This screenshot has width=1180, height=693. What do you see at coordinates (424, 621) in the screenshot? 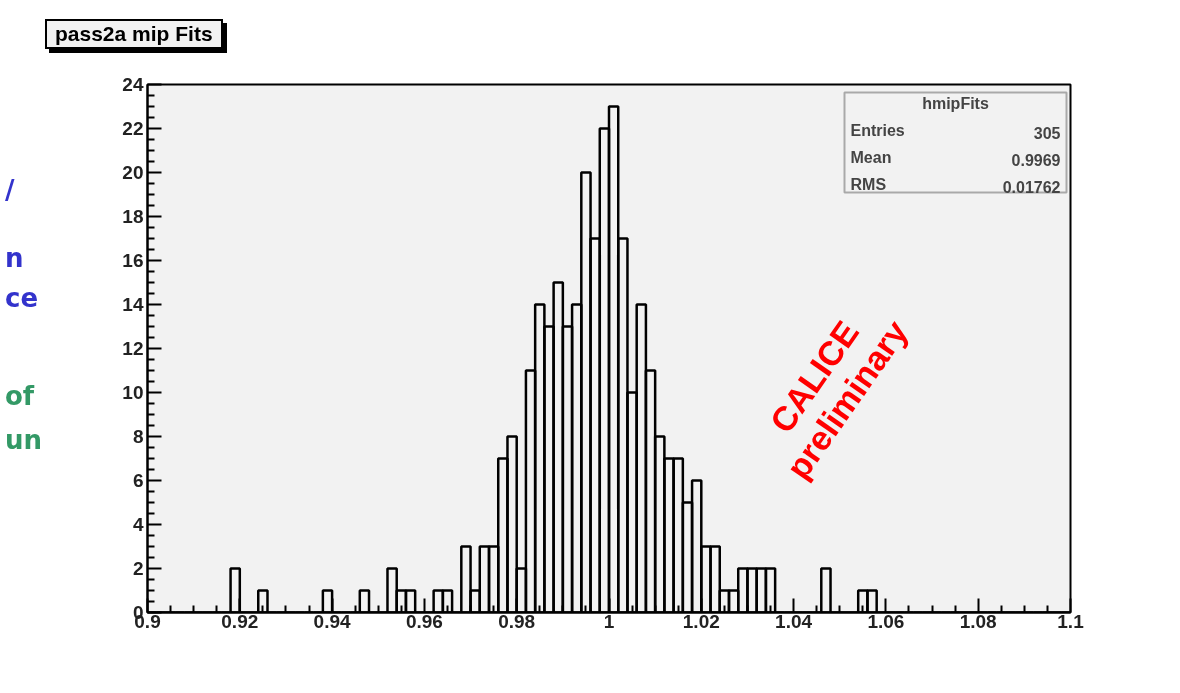
I see `x-tick-label: 0.96` at bounding box center [424, 621].